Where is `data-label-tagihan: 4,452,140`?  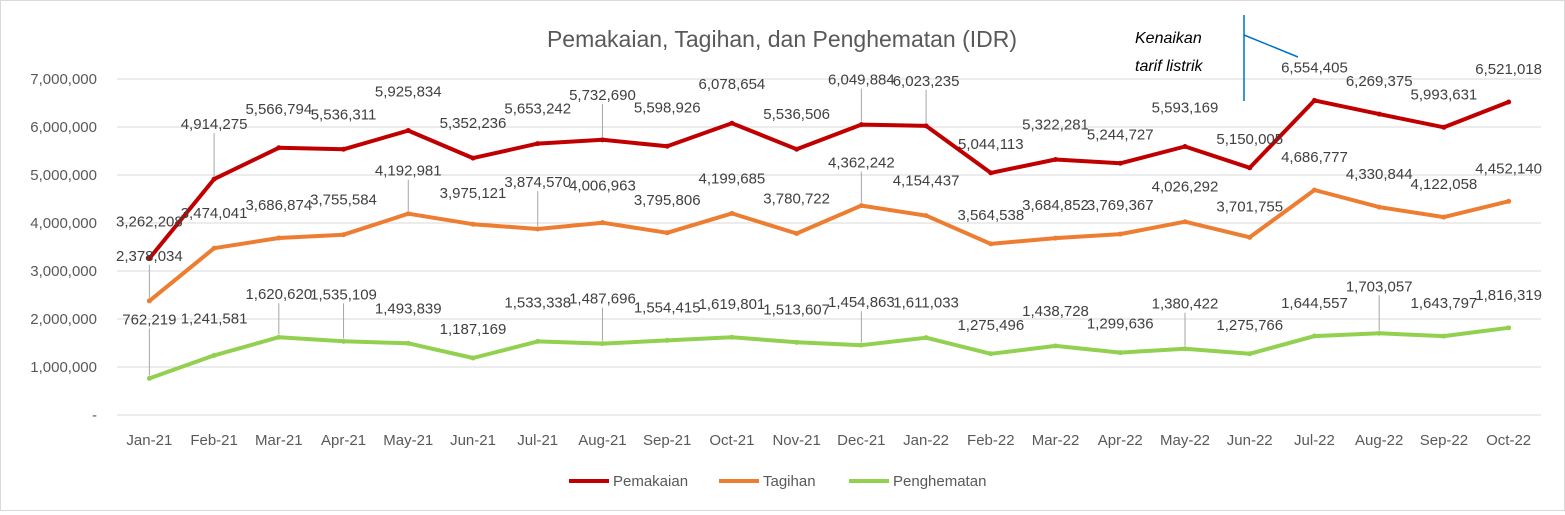
data-label-tagihan: 4,452,140 is located at coordinates (1508, 168).